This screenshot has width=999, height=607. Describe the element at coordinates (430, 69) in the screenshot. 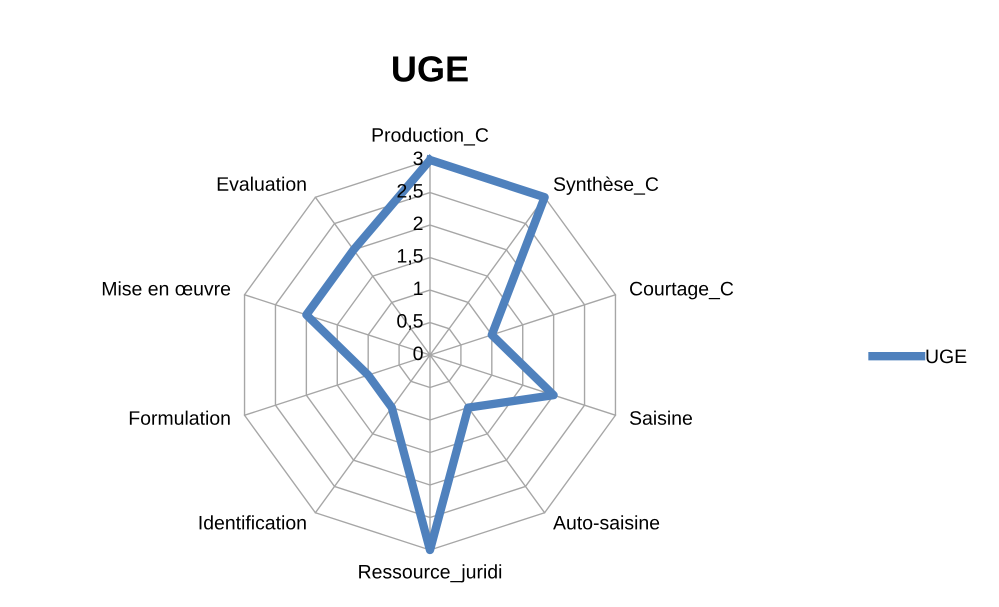

I see `chart-title: UGE` at that location.